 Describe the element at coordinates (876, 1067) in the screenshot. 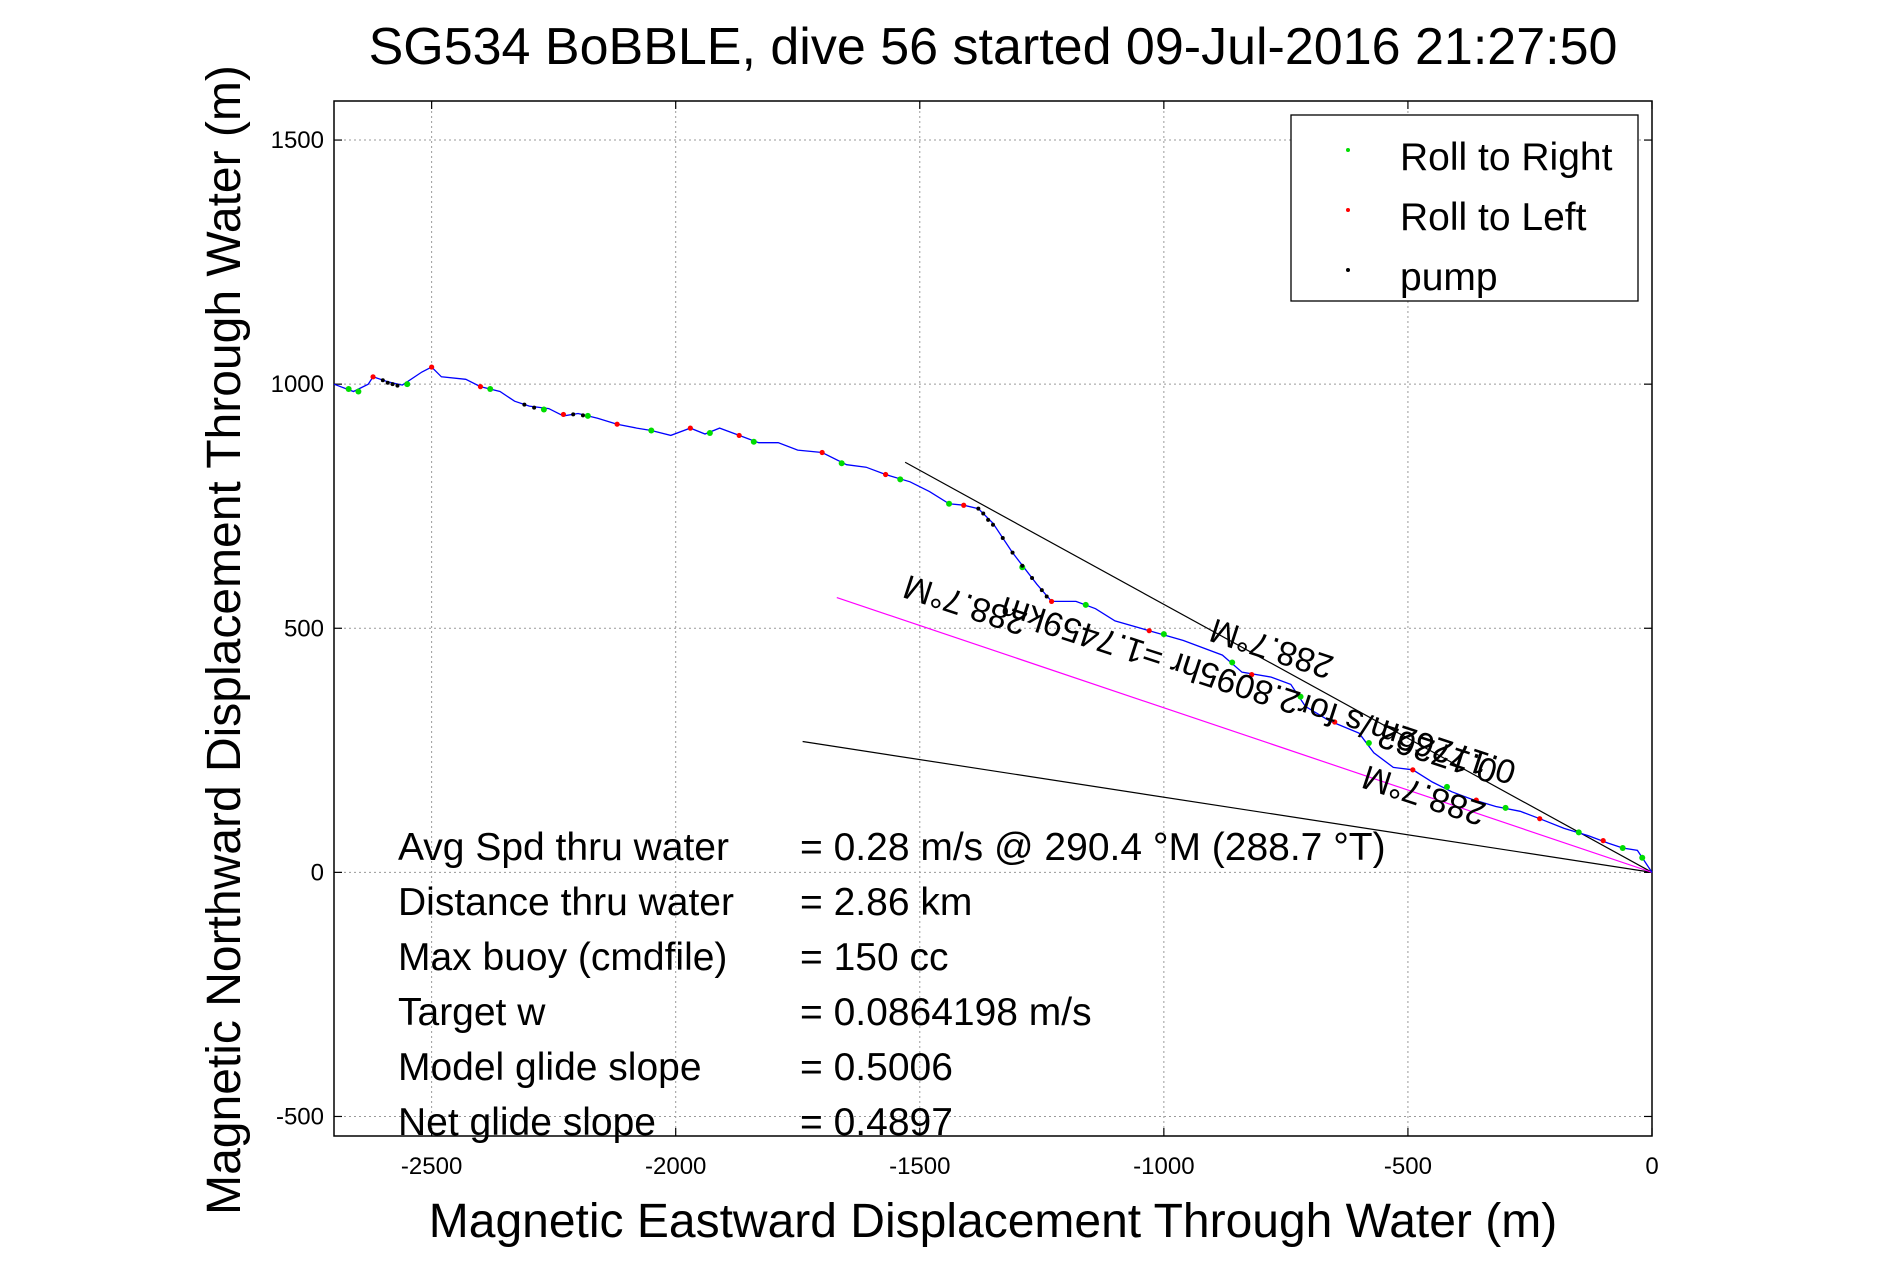

I see `stat-value-model-glide-slope: = 0.5006` at that location.